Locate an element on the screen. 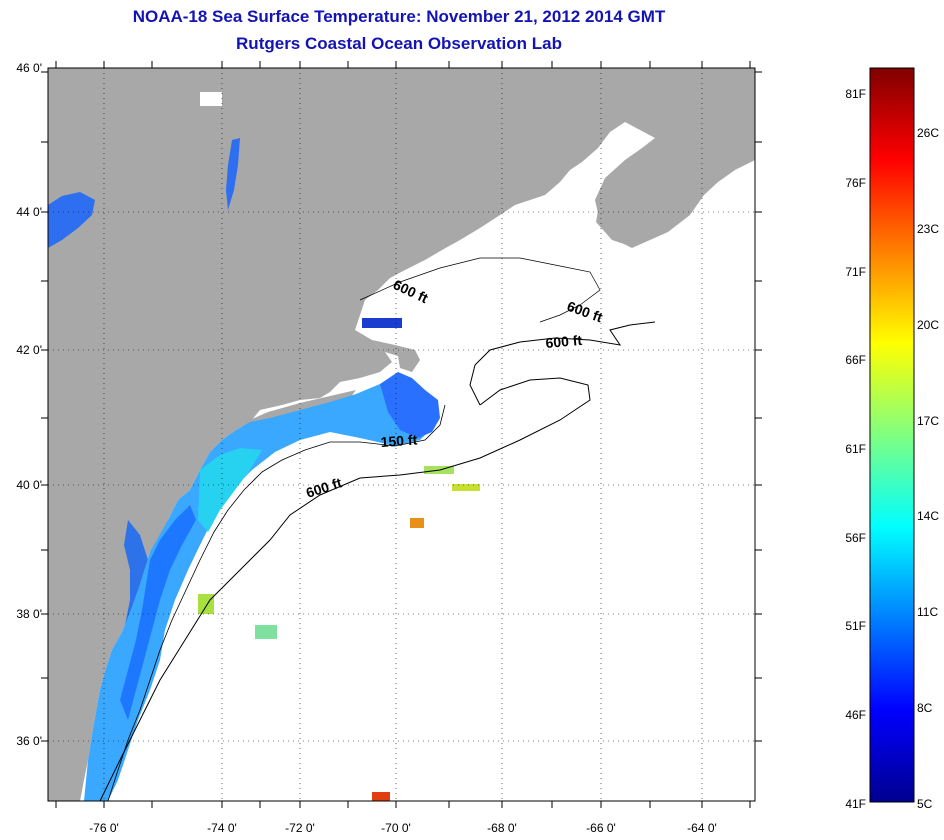 This screenshot has width=944, height=840. colorbar-c-label: 8C is located at coordinates (925, 708).